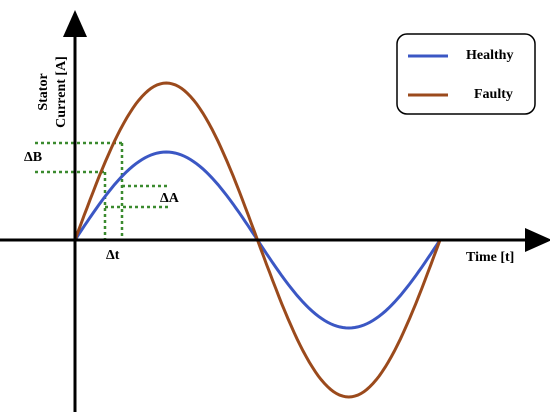 The height and width of the screenshot is (418, 550). Describe the element at coordinates (490, 257) in the screenshot. I see `x-axis-label: Time [t]` at that location.